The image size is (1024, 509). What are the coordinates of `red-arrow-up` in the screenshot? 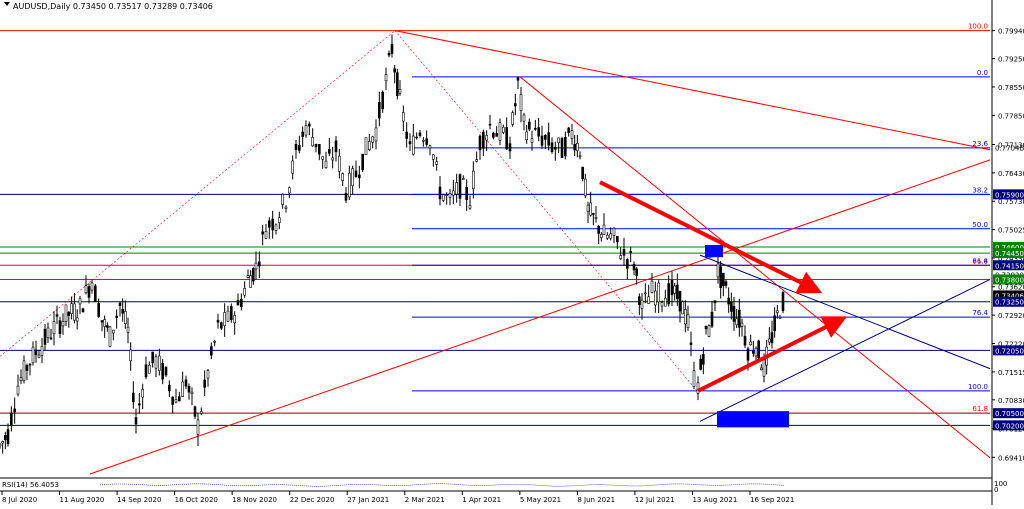 It's located at (772, 354).